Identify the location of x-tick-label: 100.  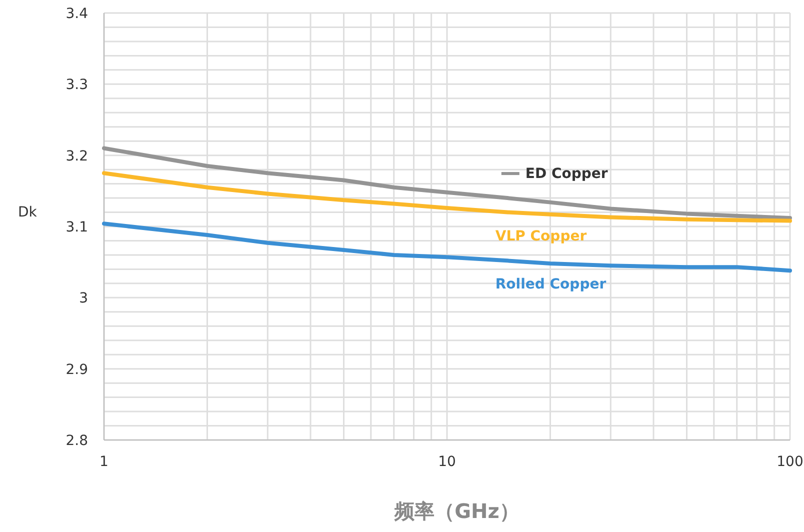
(790, 462).